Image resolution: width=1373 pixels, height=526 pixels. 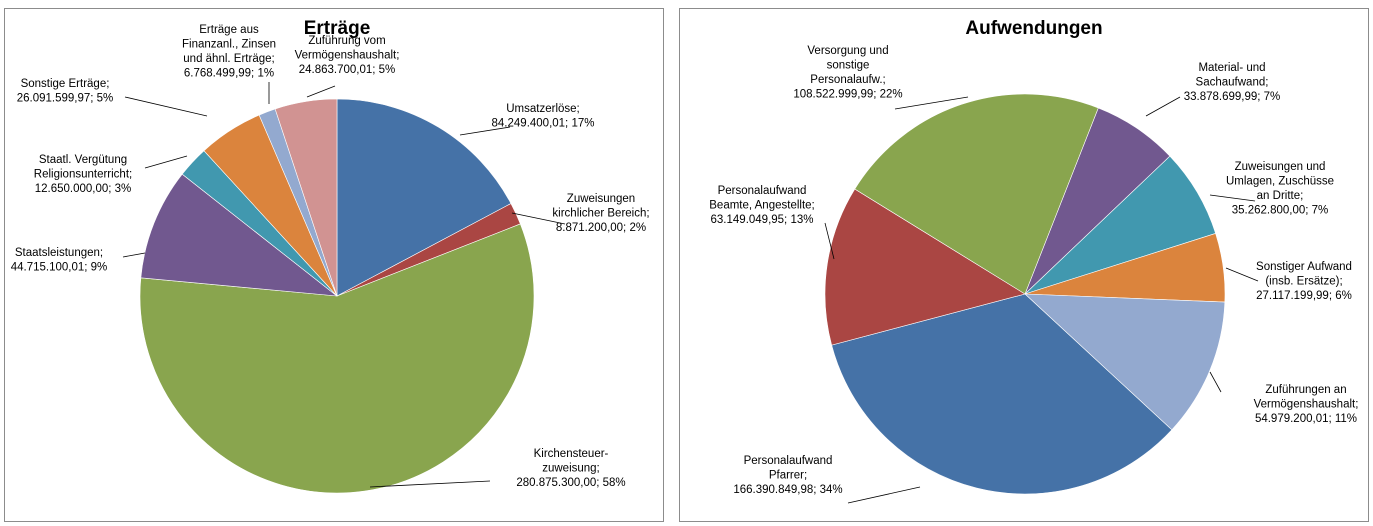 What do you see at coordinates (65, 91) in the screenshot?
I see `data-label-sonstige-ertraege: Sonstige Erträge; 26.091.599,97; 5%` at bounding box center [65, 91].